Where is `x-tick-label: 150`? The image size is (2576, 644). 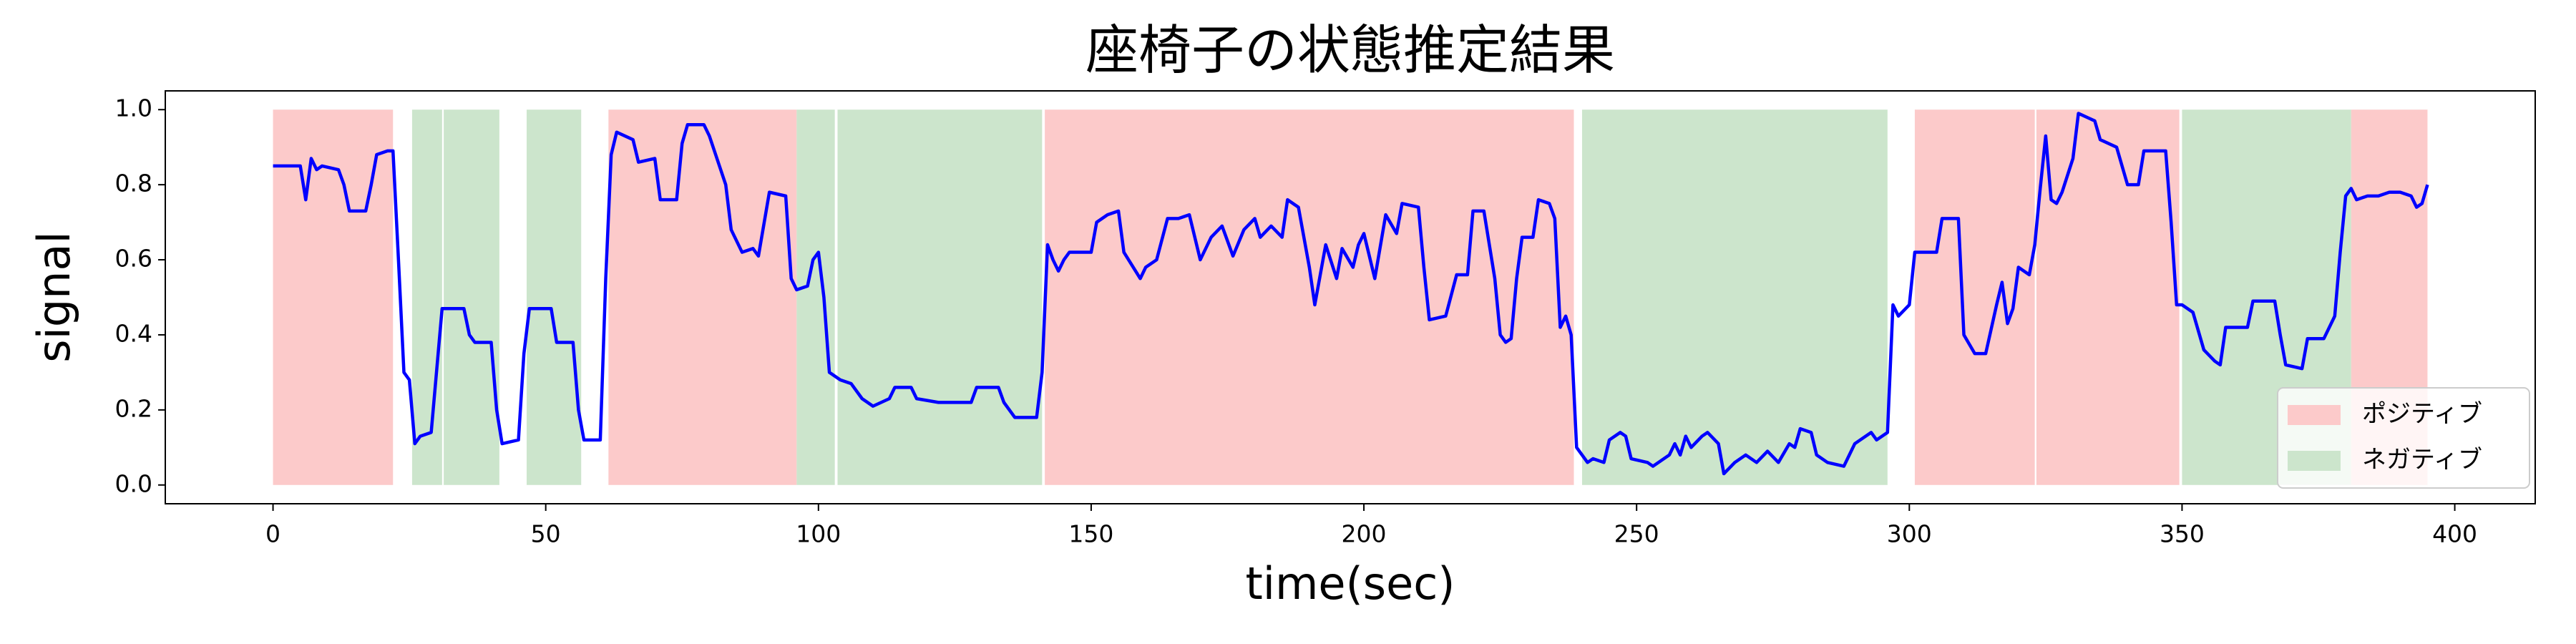 x-tick-label: 150 is located at coordinates (1090, 534).